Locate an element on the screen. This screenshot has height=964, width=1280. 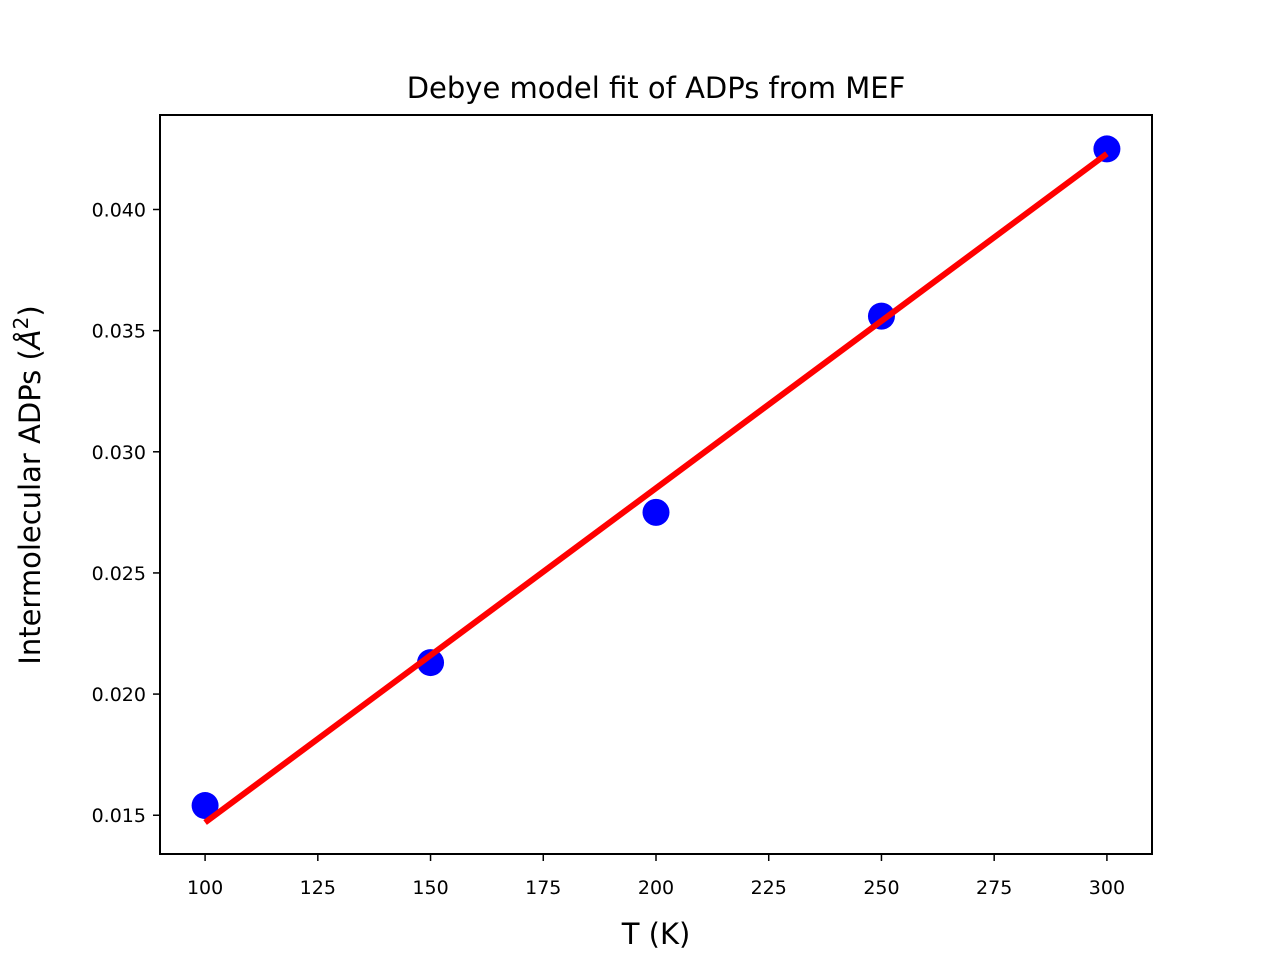
y-tick-label: 0.035 is located at coordinates (119, 332).